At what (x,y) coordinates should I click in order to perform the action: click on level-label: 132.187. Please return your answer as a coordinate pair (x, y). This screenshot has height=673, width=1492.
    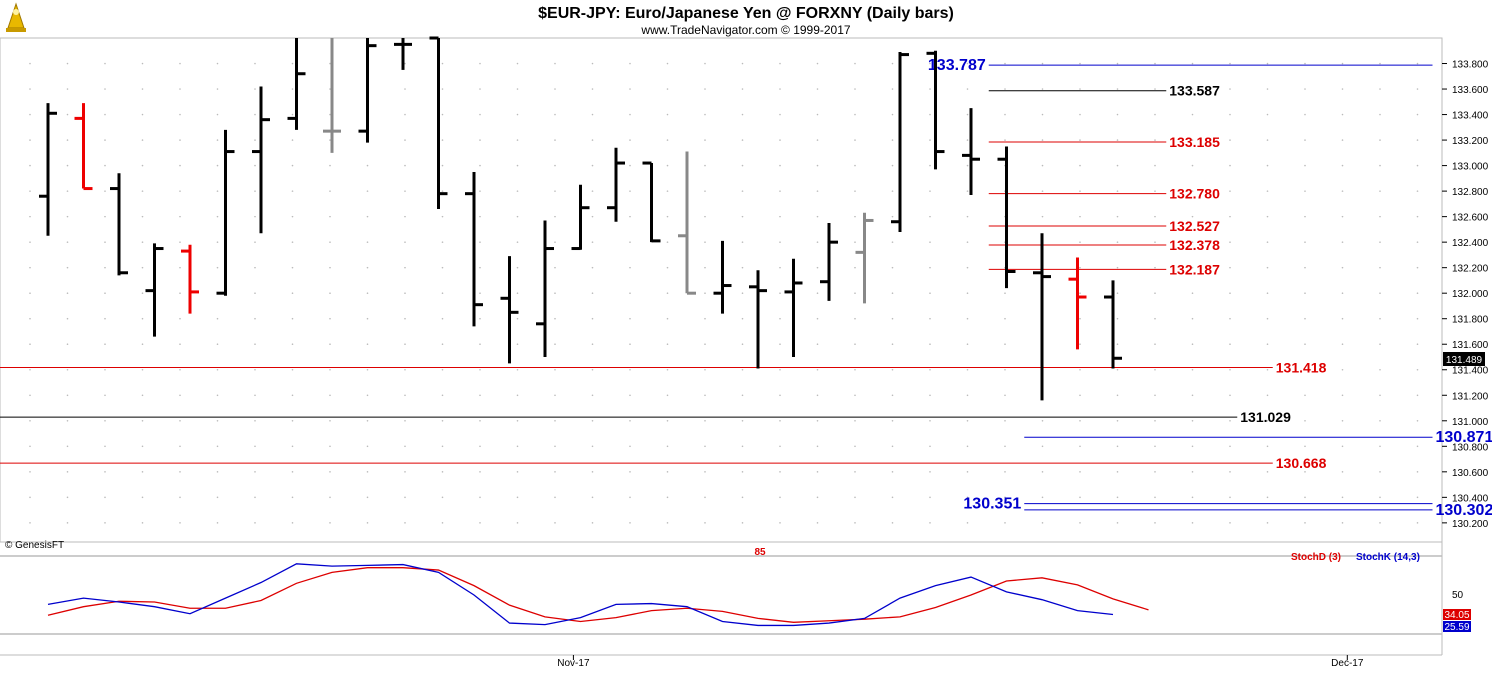
    Looking at the image, I should click on (1194, 269).